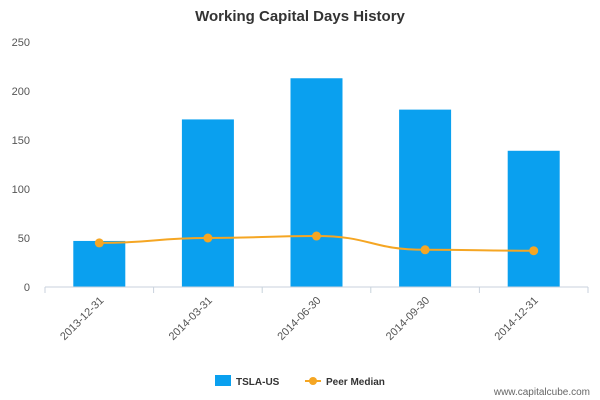 The width and height of the screenshot is (600, 400). Describe the element at coordinates (223, 380) in the screenshot. I see `legend-swatch-tsla` at that location.